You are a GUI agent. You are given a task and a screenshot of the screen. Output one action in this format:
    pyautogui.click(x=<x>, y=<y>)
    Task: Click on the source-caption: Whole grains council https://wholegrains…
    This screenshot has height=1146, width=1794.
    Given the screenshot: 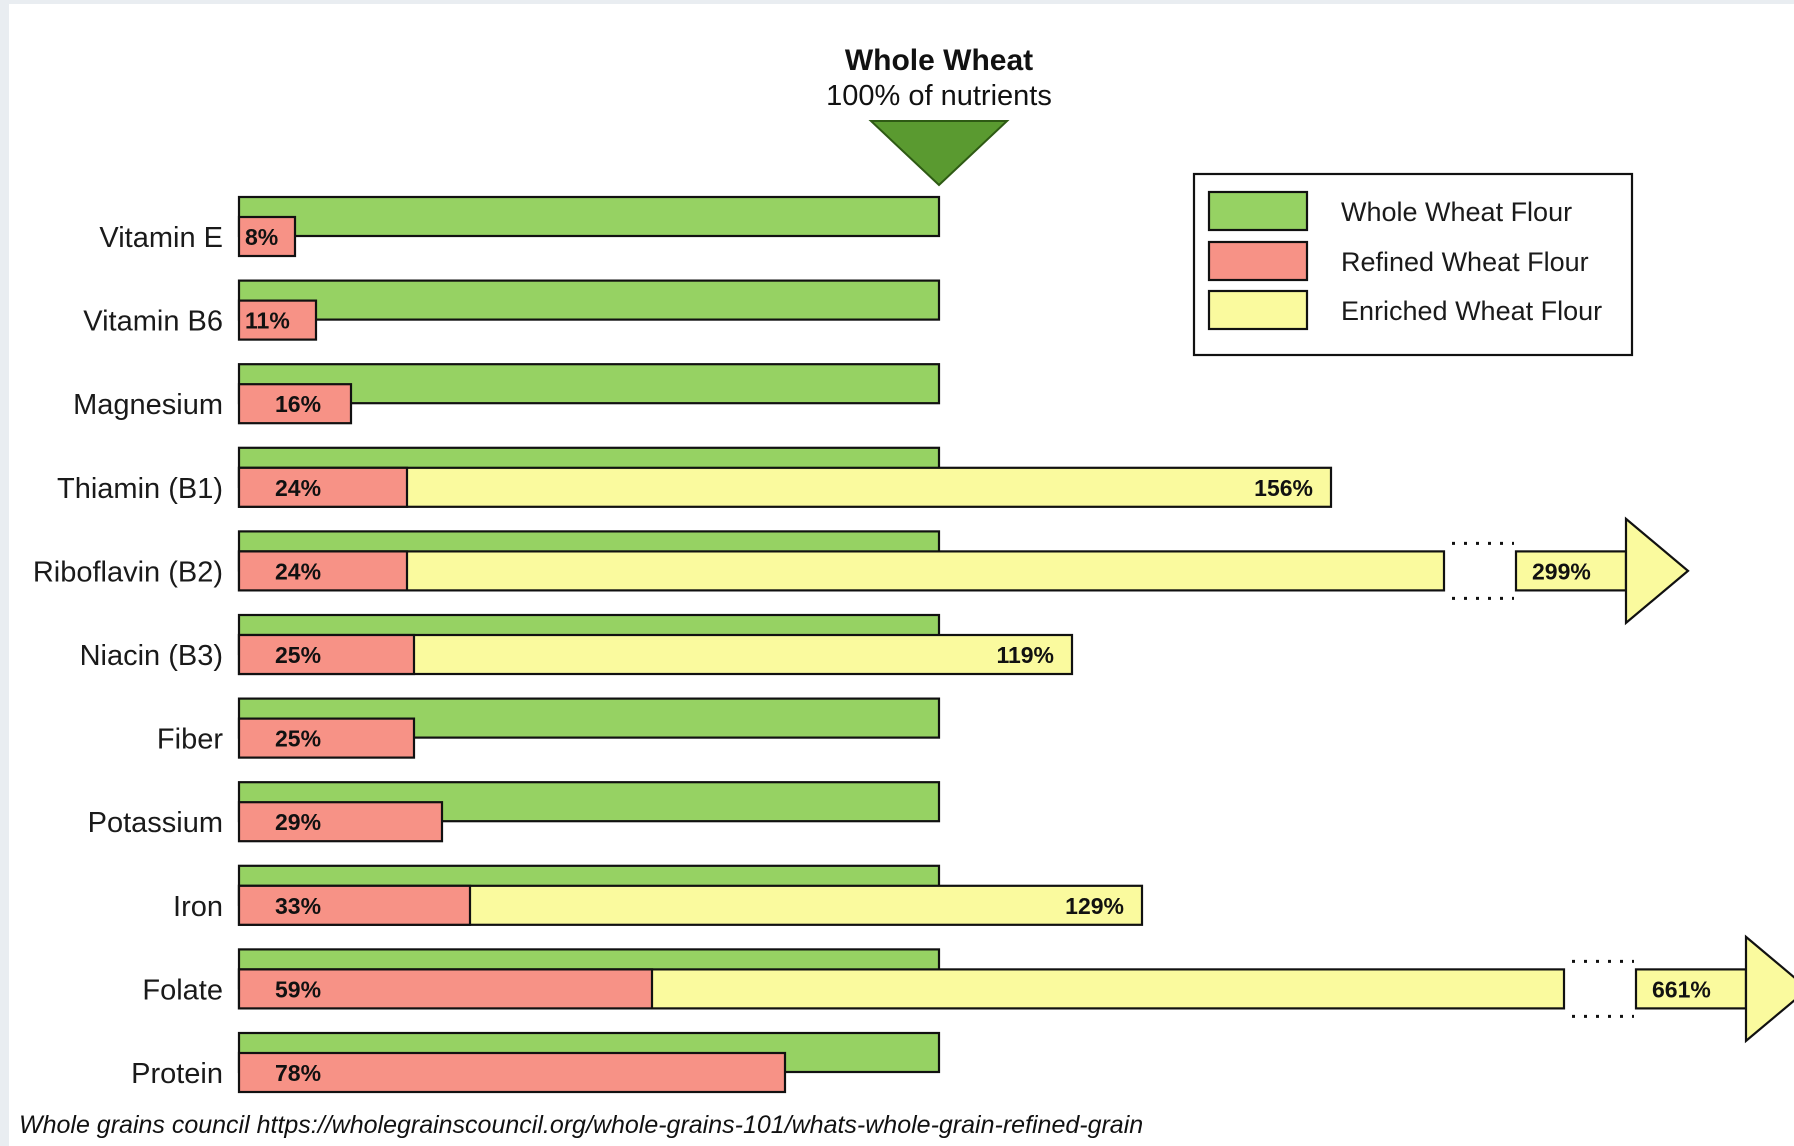 What is the action you would take?
    pyautogui.click(x=581, y=1125)
    